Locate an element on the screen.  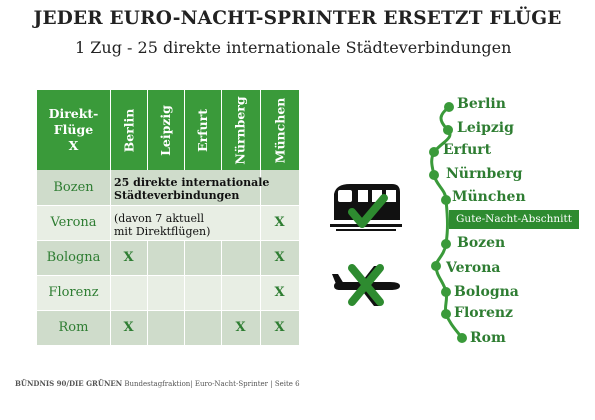
stop-erfurt: Erfurt is located at coordinates (467, 150).